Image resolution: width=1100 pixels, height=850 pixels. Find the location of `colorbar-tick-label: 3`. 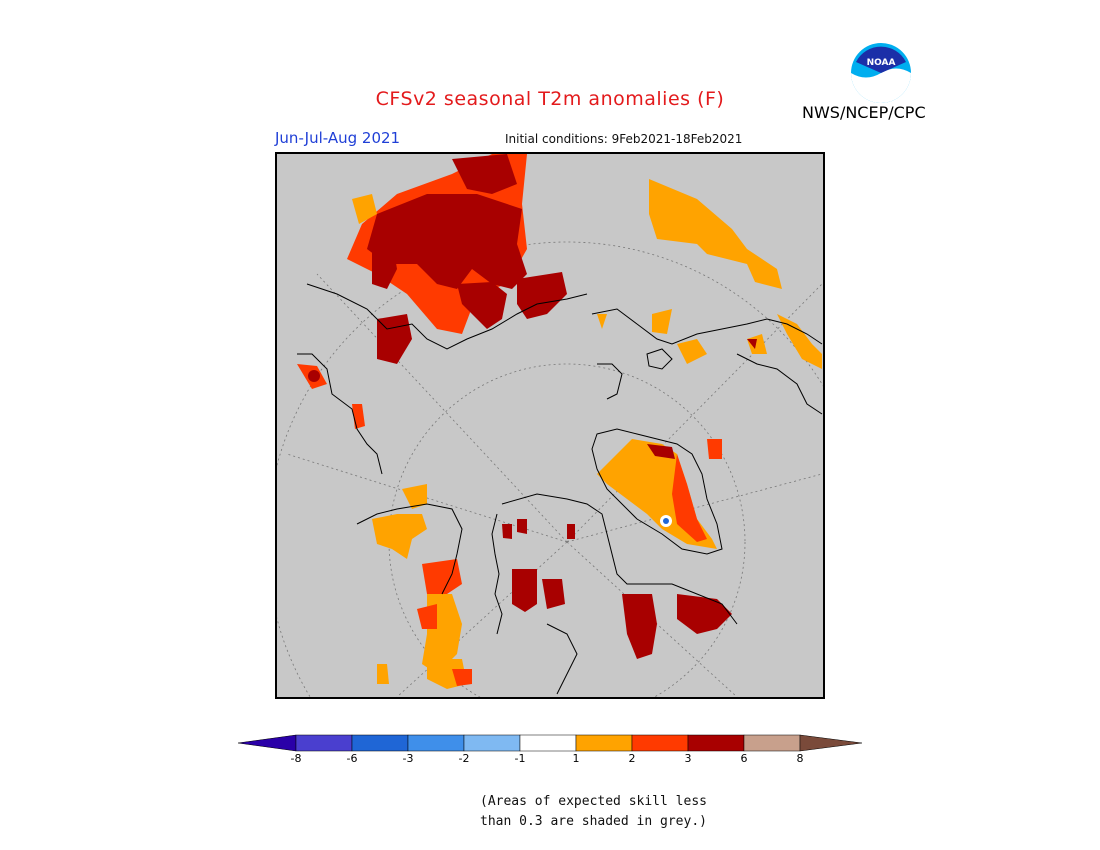

colorbar-tick-label: 3 is located at coordinates (688, 758).